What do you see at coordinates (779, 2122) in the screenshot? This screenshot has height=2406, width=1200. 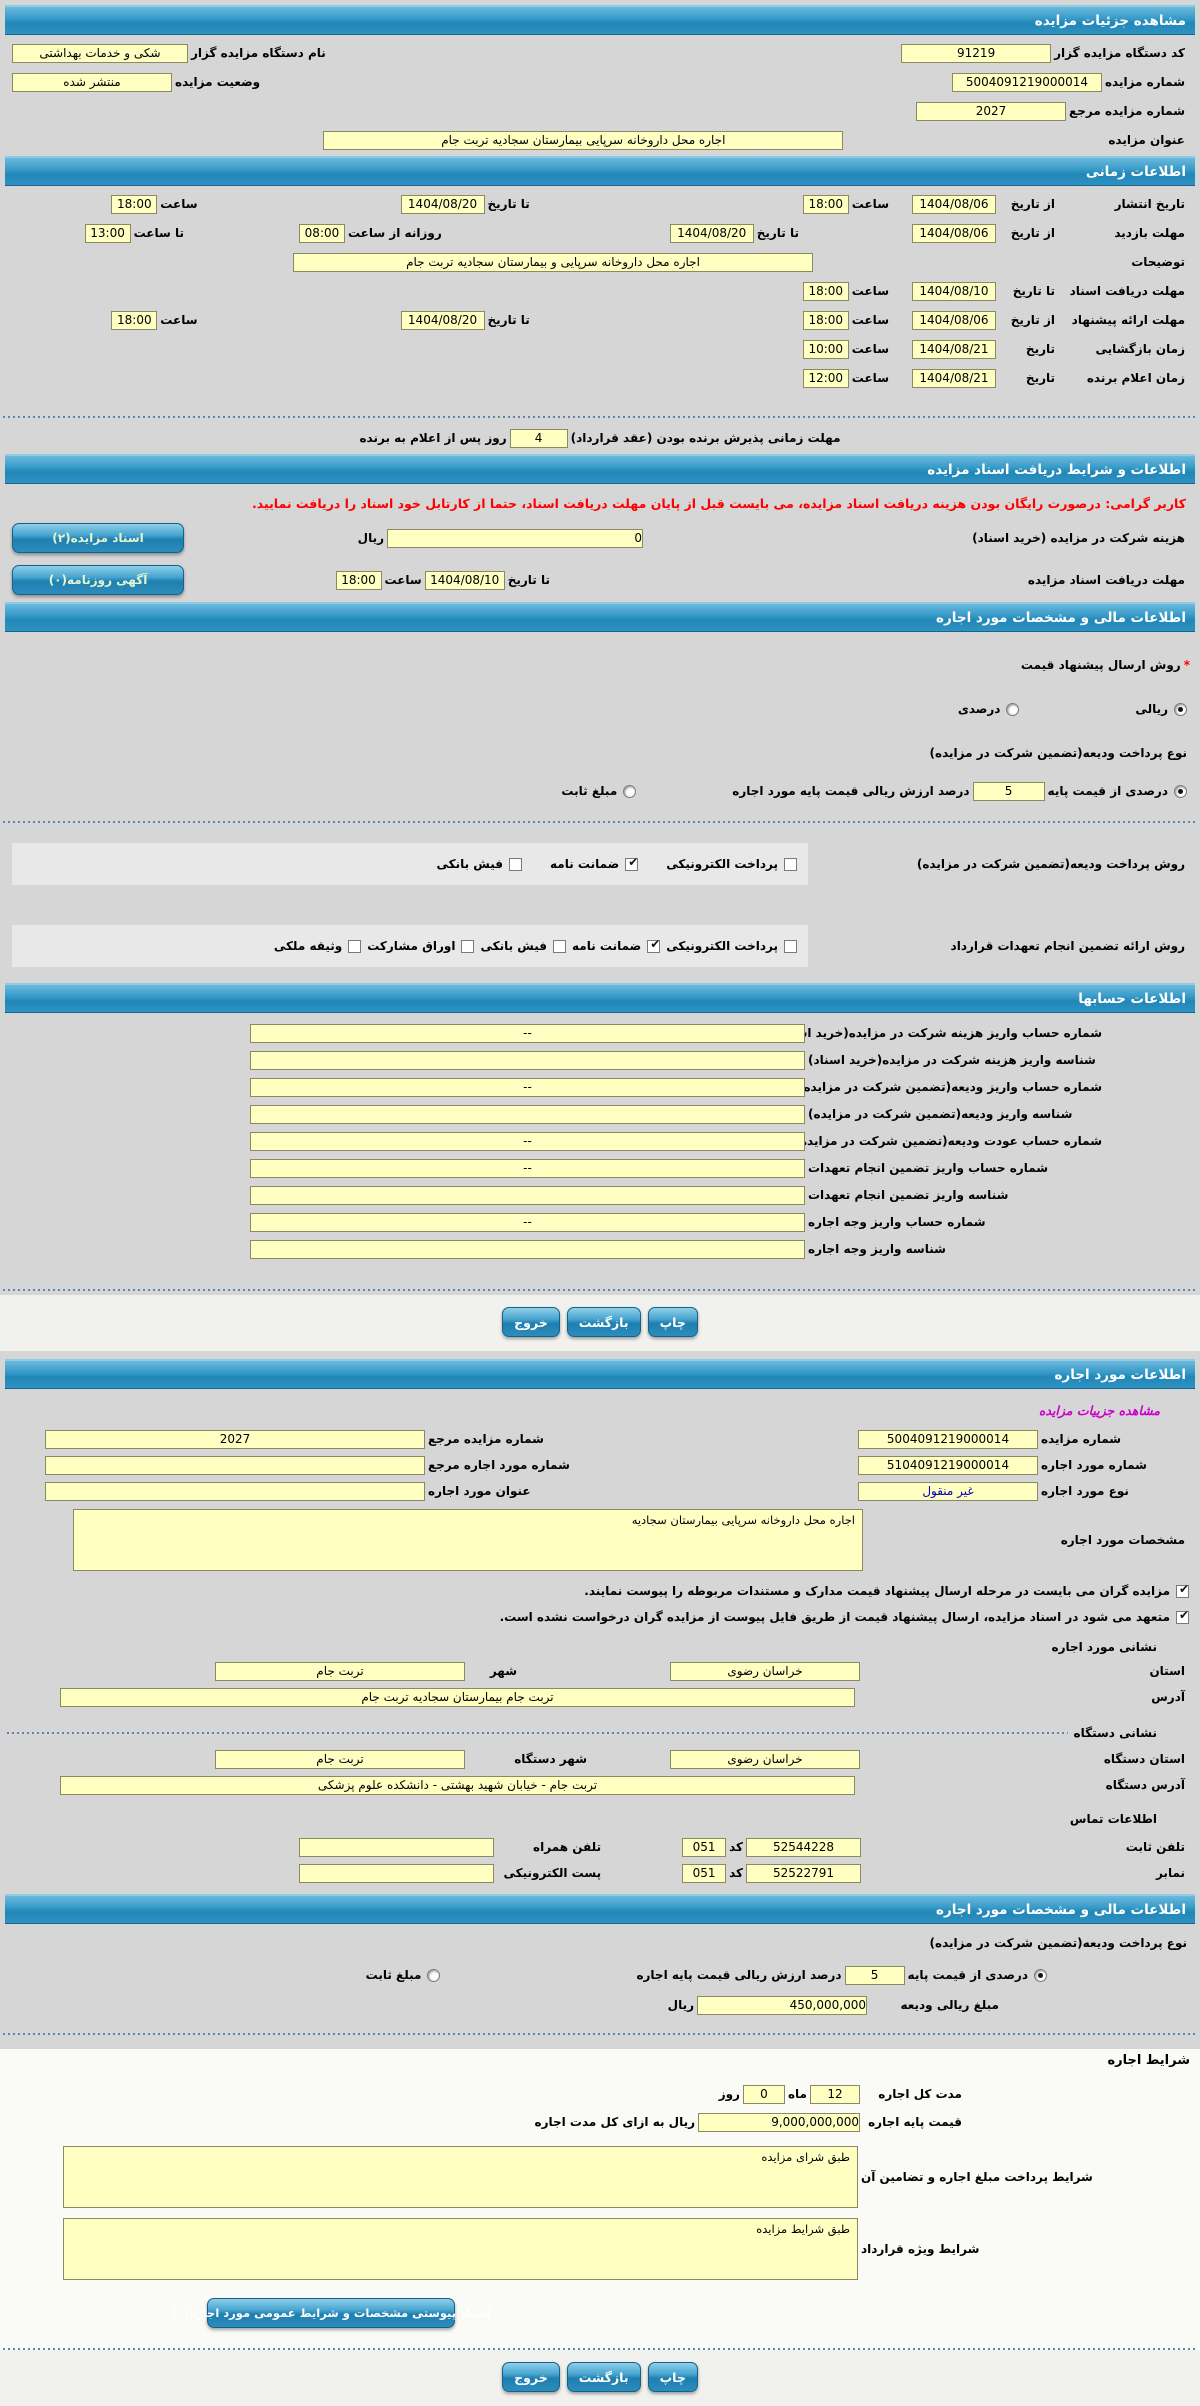 I see `base-price-field: 9,000,000,000` at bounding box center [779, 2122].